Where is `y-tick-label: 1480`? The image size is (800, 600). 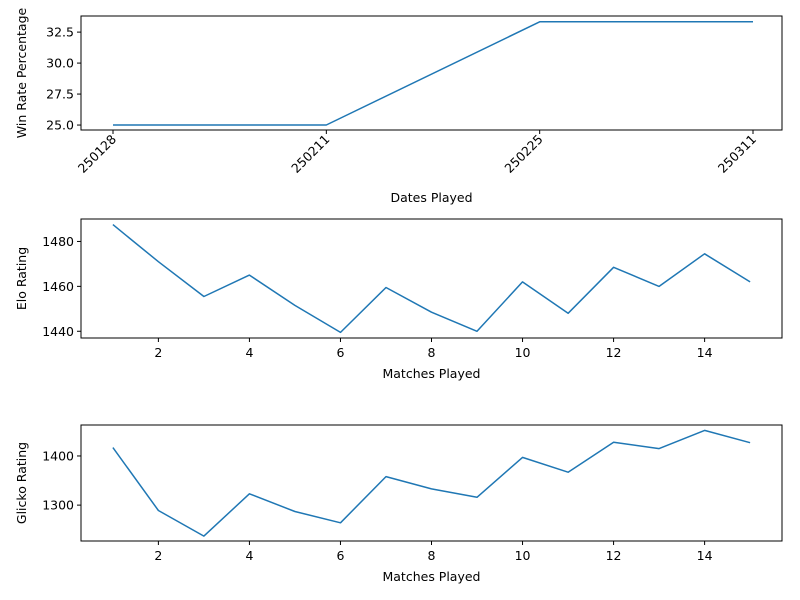 y-tick-label: 1480 is located at coordinates (58, 241).